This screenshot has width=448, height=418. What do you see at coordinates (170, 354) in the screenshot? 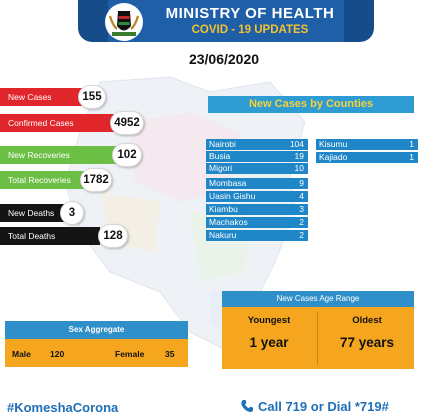
I see `female-value: 35` at bounding box center [170, 354].